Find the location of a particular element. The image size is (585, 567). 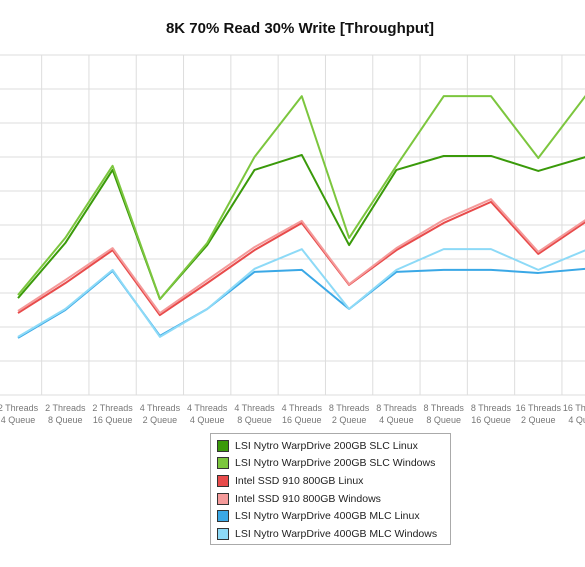

legend-item: Intel SSD 910 800GB Windows is located at coordinates (333, 499).